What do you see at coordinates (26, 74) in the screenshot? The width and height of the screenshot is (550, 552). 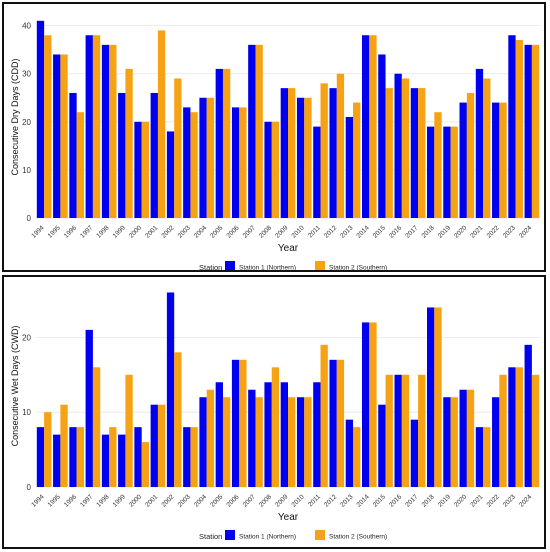 I see `y-tick-label: 30` at bounding box center [26, 74].